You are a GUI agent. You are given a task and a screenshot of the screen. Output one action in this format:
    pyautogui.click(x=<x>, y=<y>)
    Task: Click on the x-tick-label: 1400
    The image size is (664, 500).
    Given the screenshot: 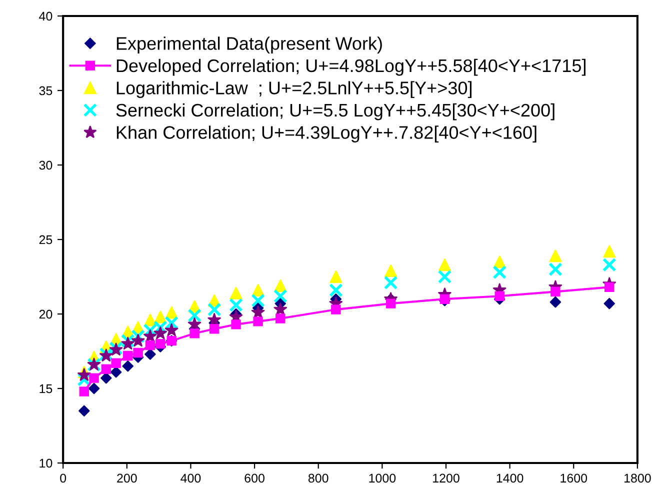 What is the action you would take?
    pyautogui.click(x=510, y=478)
    